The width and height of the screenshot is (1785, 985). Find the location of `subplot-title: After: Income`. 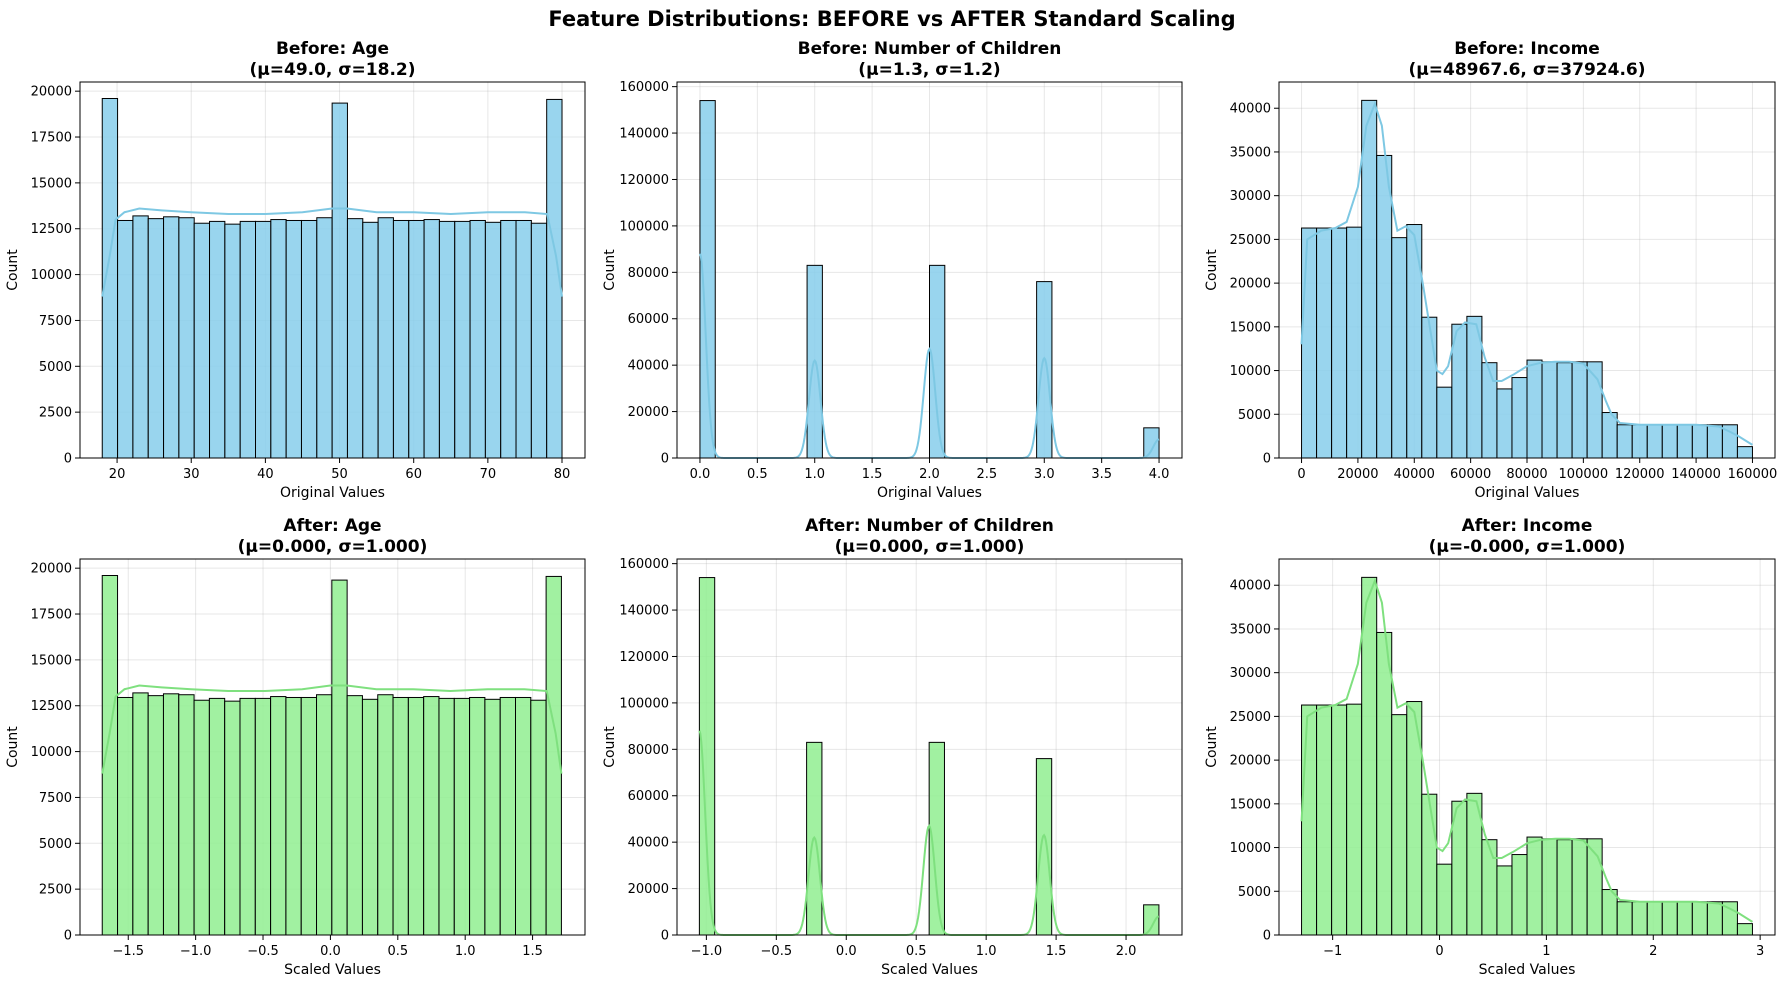

subplot-title: After: Income is located at coordinates (1527, 526).